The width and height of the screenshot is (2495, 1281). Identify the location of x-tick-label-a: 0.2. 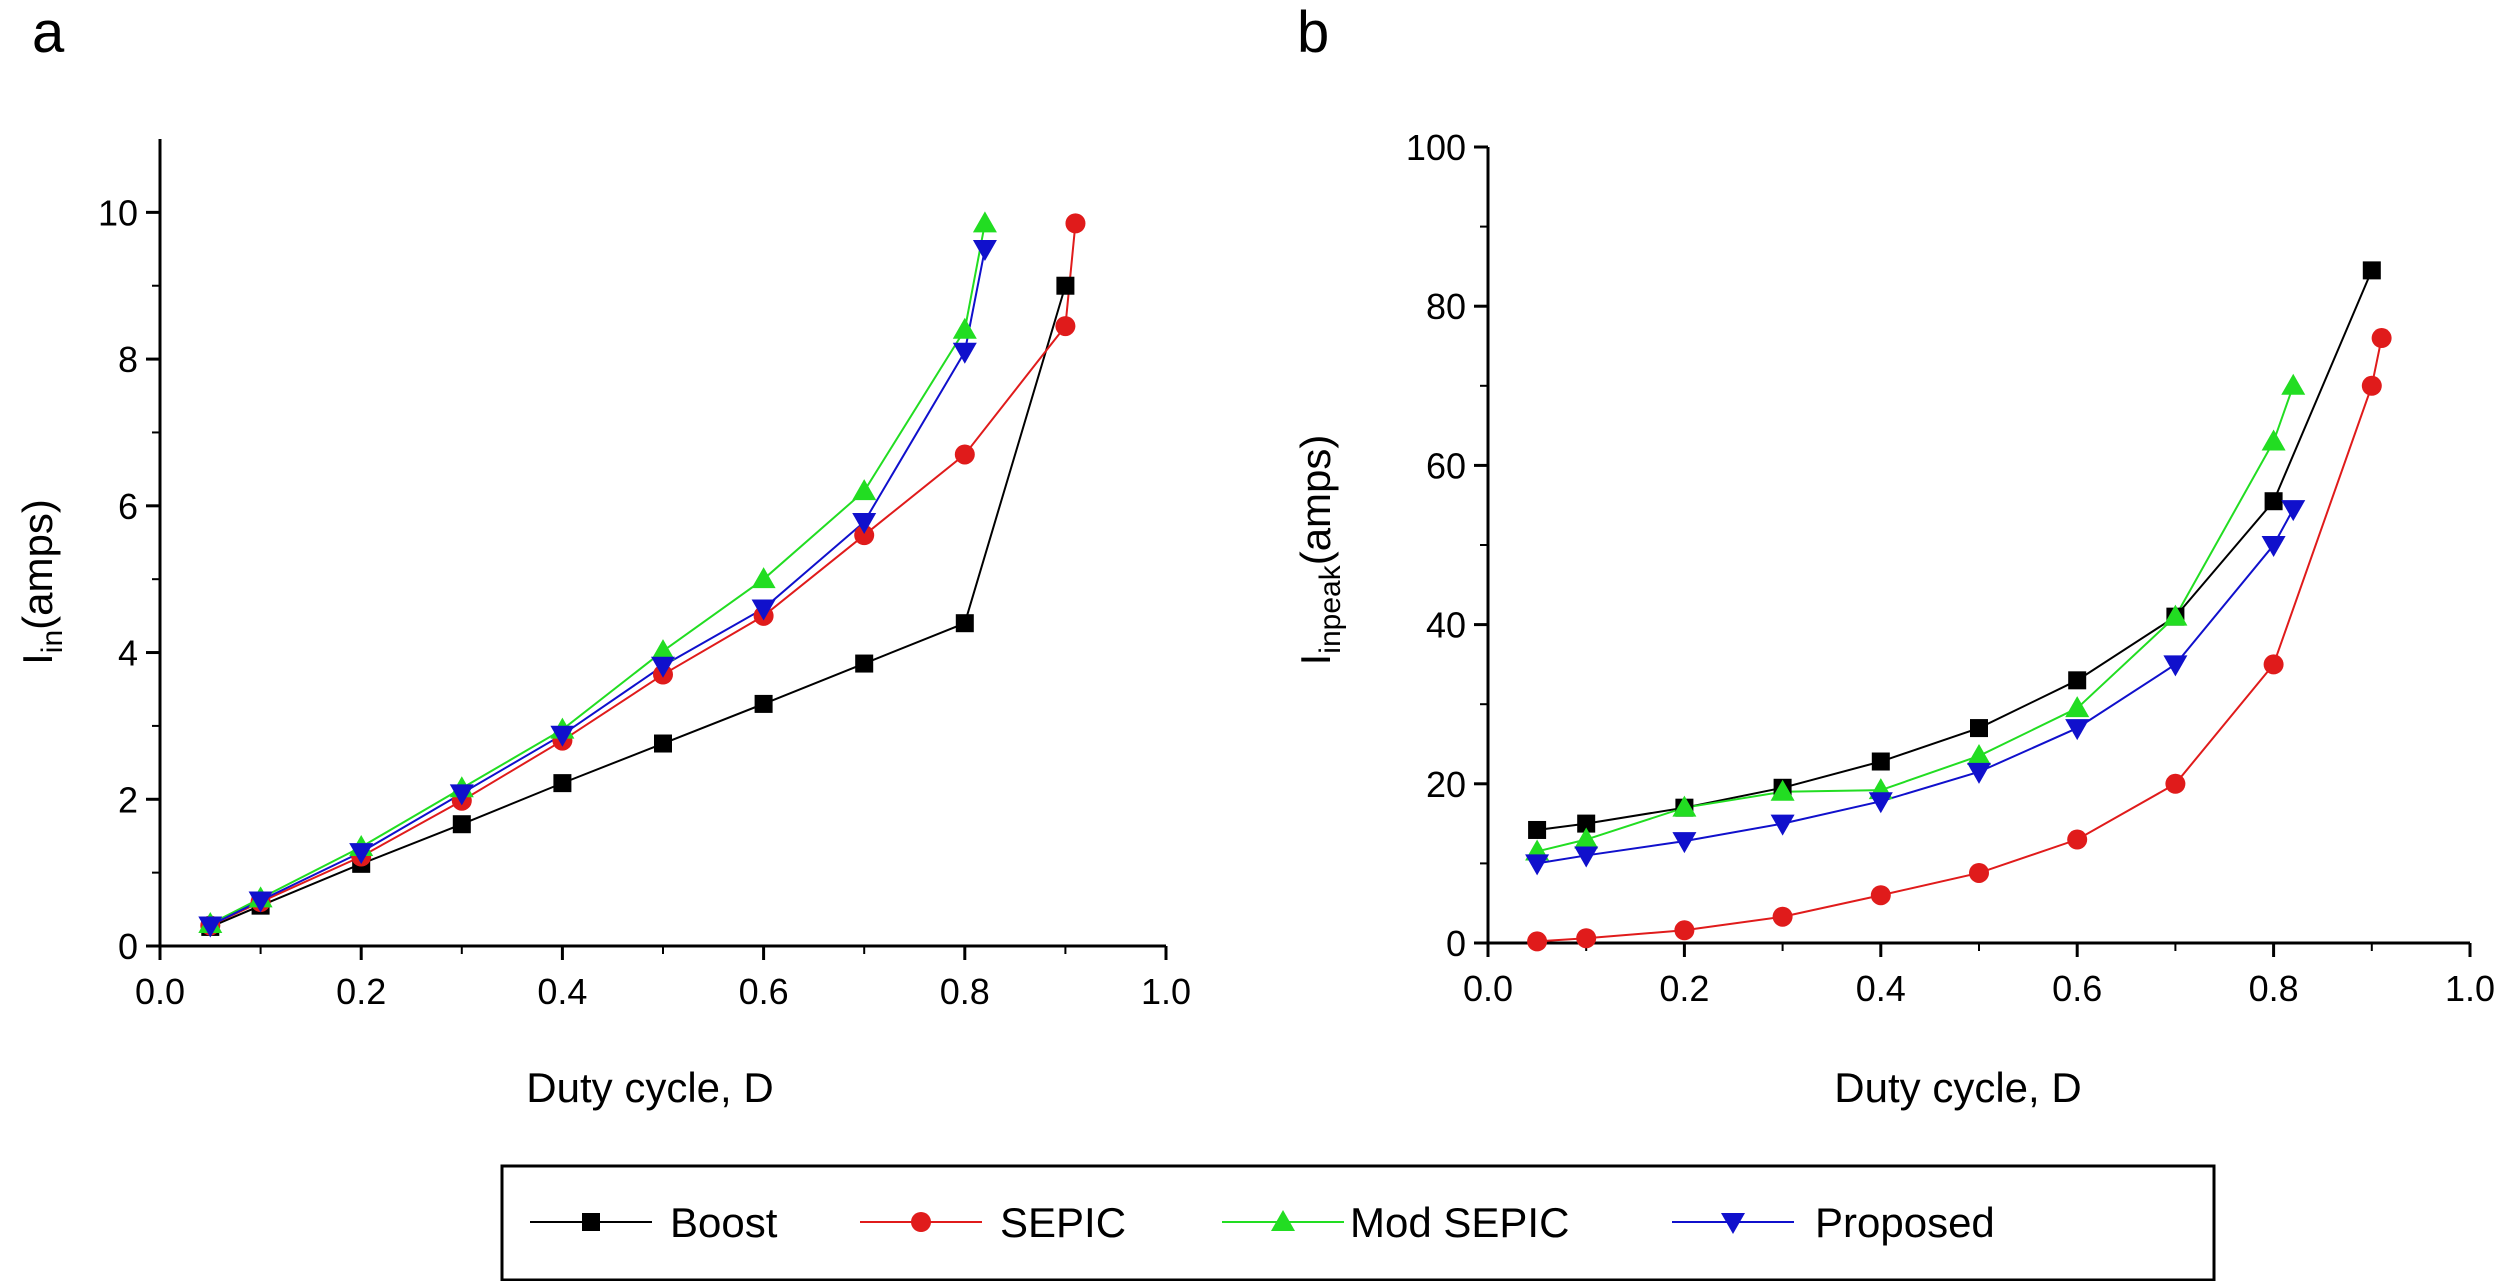
(361, 991).